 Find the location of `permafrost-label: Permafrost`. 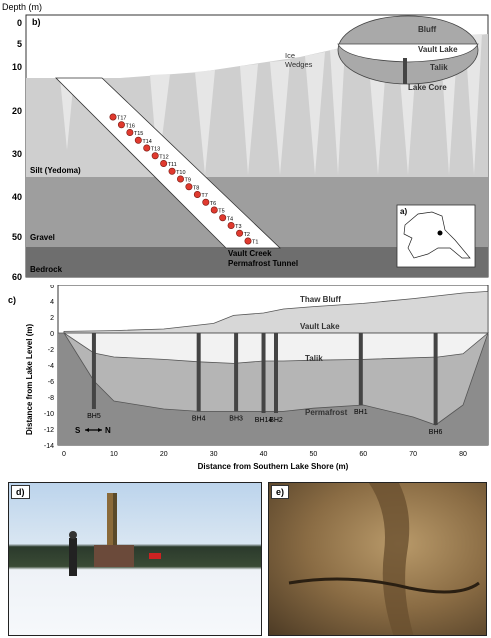

permafrost-label: Permafrost is located at coordinates (326, 412).